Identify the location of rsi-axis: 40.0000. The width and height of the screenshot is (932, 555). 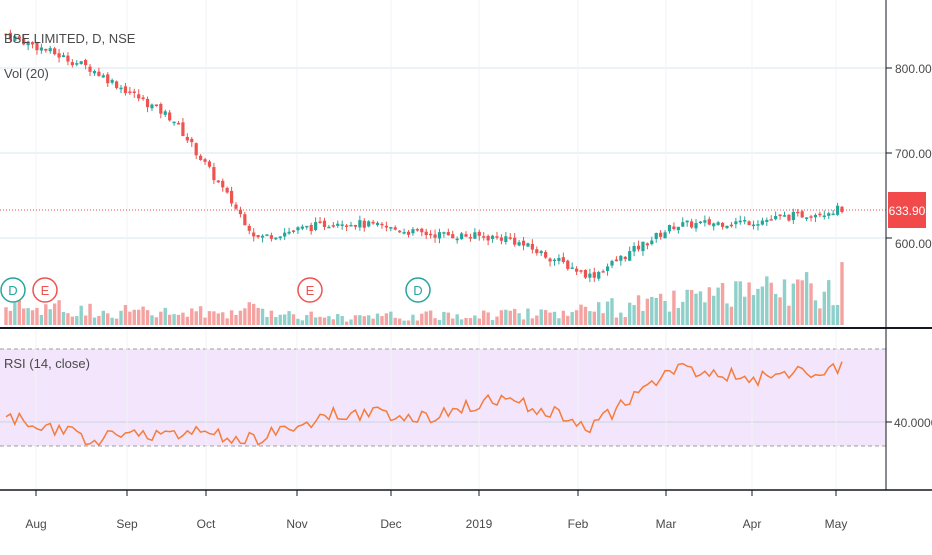
(909, 423).